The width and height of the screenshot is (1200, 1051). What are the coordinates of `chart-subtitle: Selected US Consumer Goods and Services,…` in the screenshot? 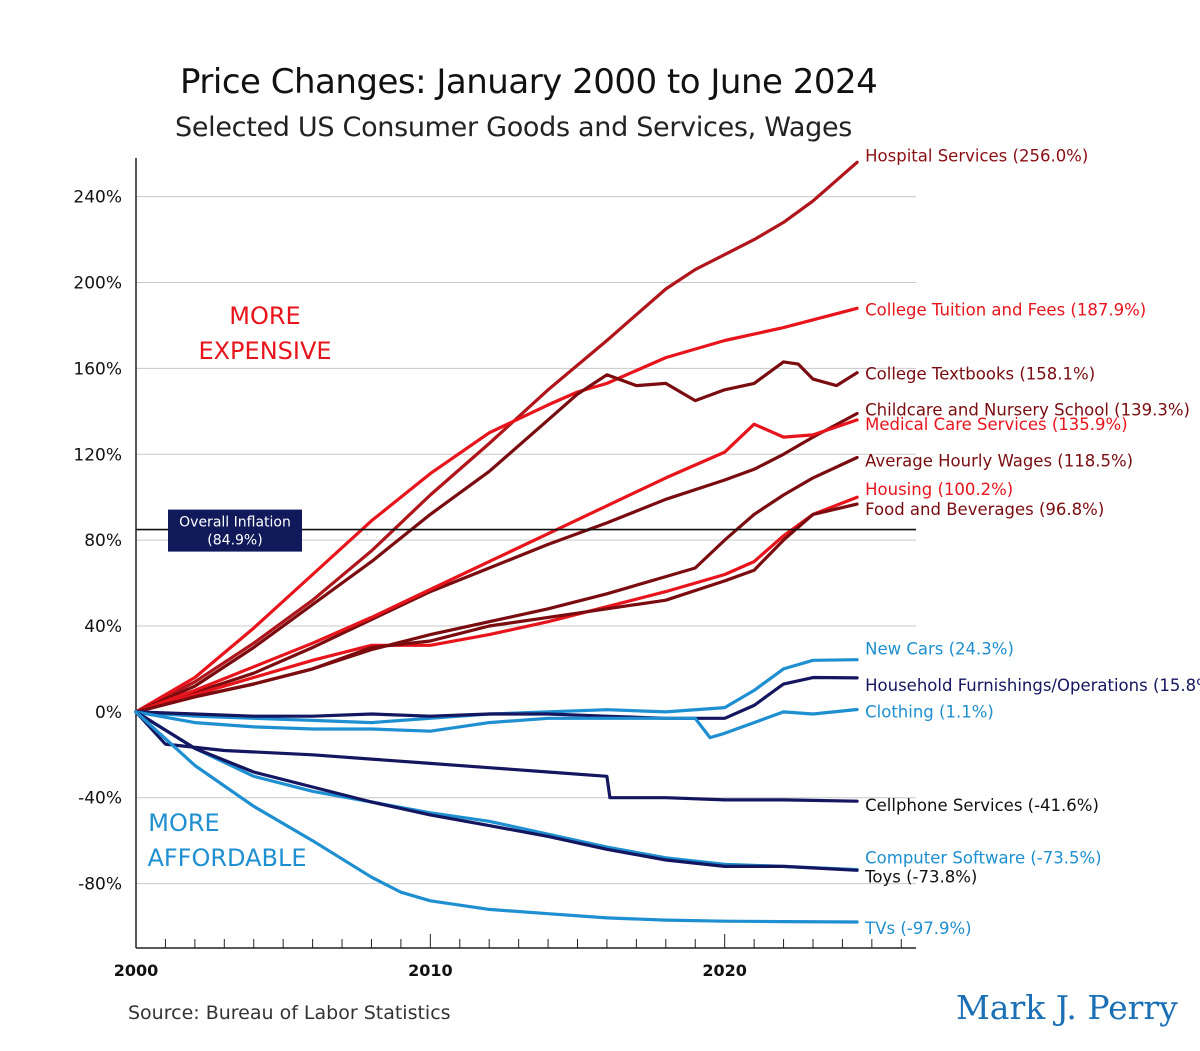 It's located at (514, 127).